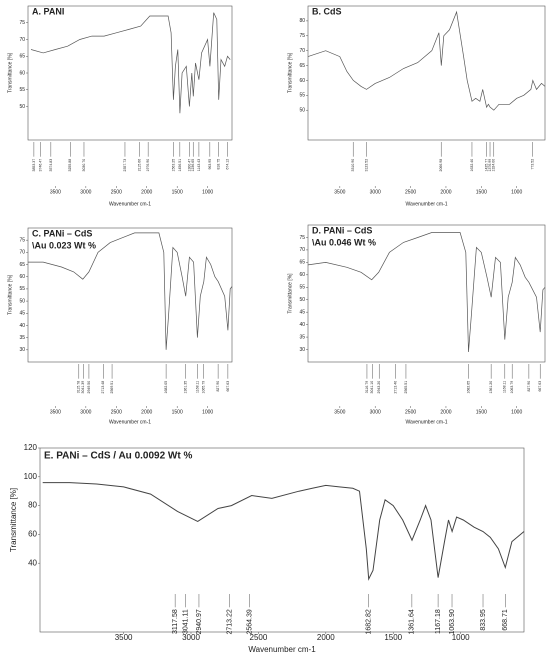  I want to click on peak-label: 3255.88, so click(70, 165).